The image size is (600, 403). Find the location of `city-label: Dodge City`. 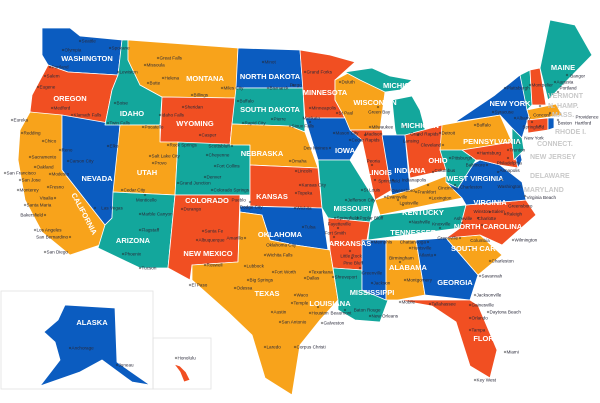

city-label: Dodge City is located at coordinates (251, 207).